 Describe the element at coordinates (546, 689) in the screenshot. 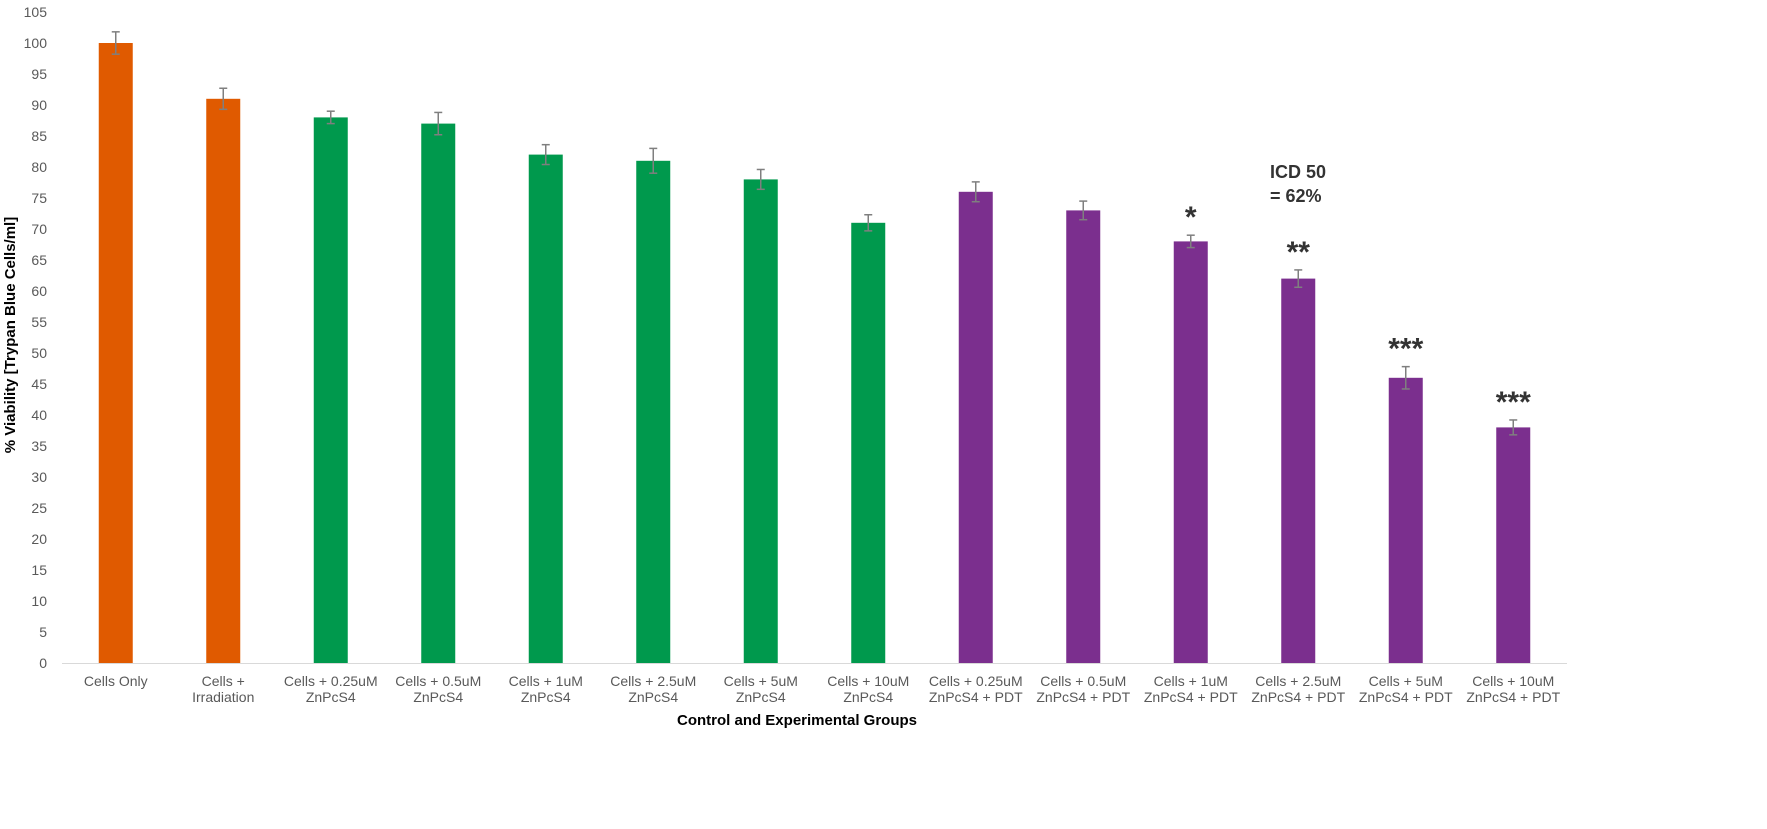

I see `x-tick-label: Cells + 1uM ZnPcS4` at that location.